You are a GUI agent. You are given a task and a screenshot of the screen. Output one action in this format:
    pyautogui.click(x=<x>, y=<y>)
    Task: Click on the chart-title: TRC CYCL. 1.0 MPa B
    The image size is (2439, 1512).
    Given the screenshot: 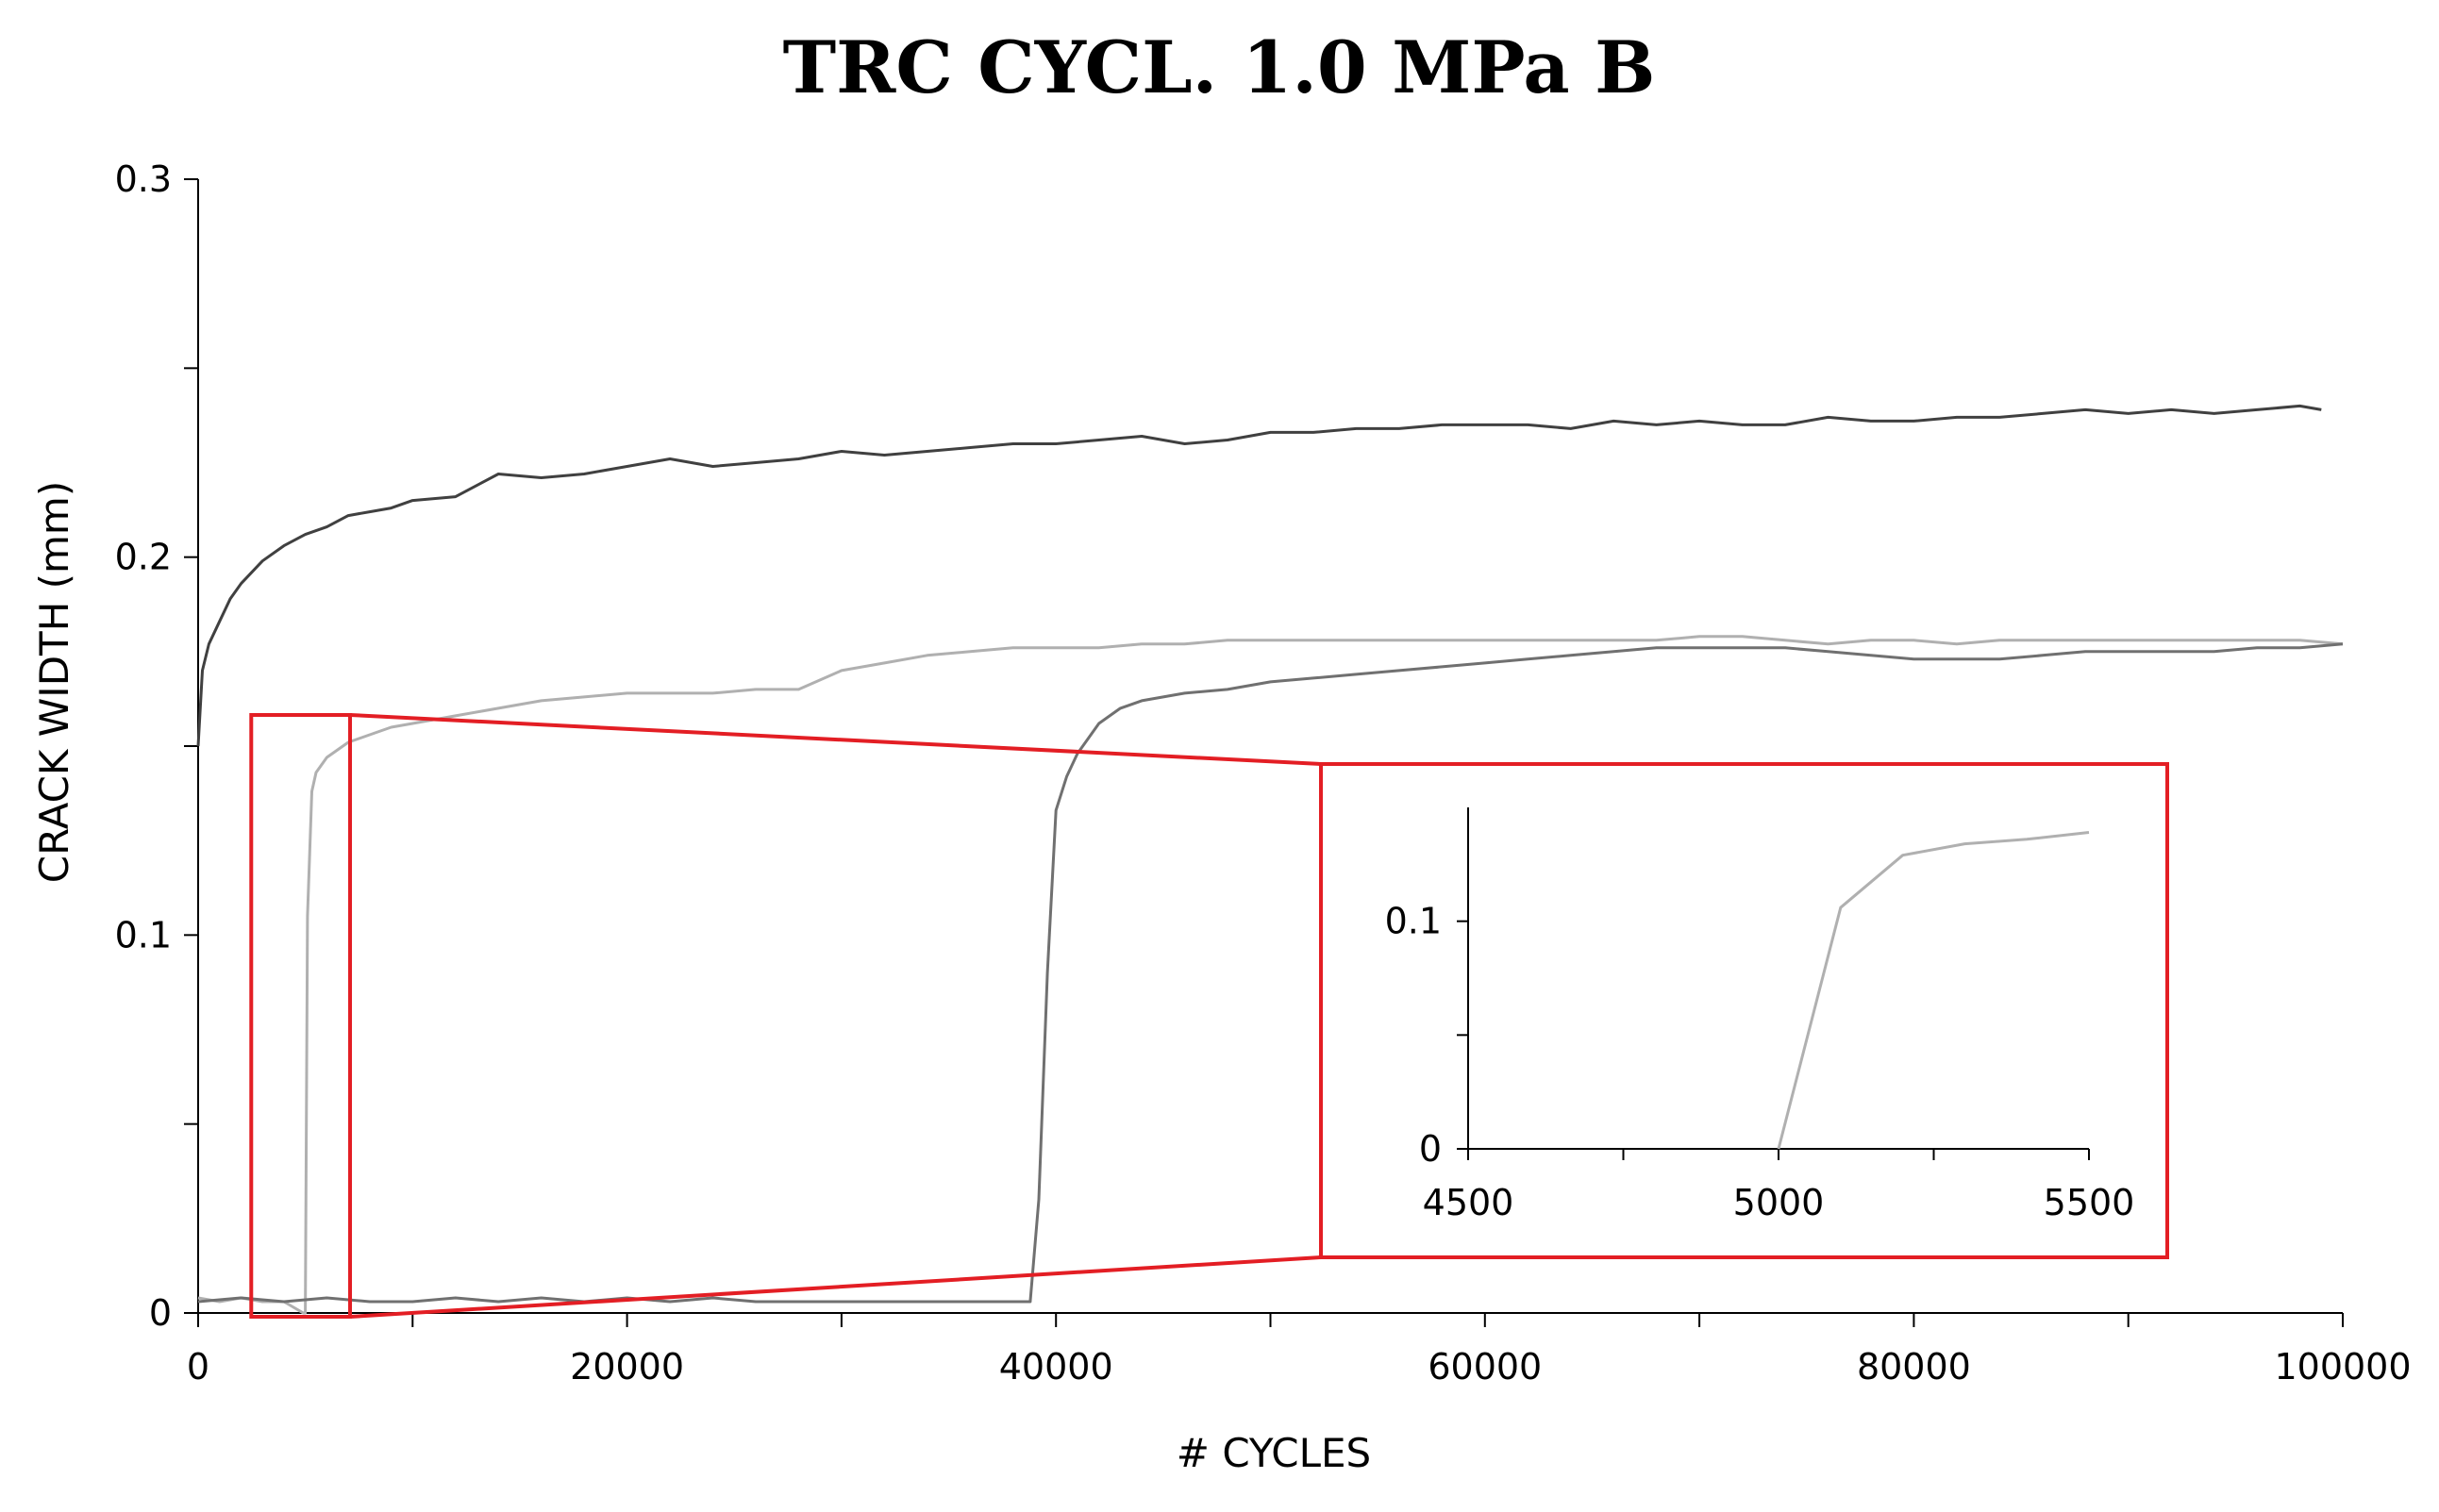 What is the action you would take?
    pyautogui.click(x=1219, y=67)
    